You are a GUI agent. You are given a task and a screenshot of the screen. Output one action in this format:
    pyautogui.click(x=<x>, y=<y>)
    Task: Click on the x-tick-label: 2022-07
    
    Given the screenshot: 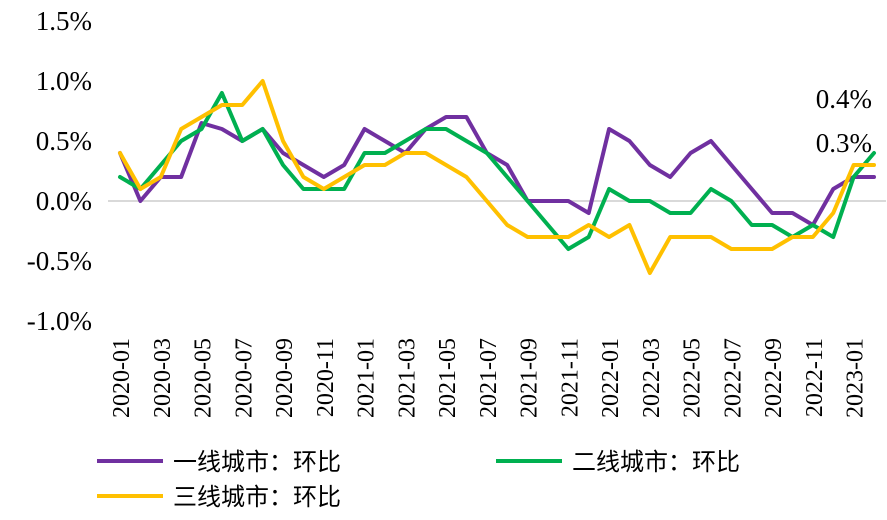 What is the action you would take?
    pyautogui.click(x=733, y=378)
    